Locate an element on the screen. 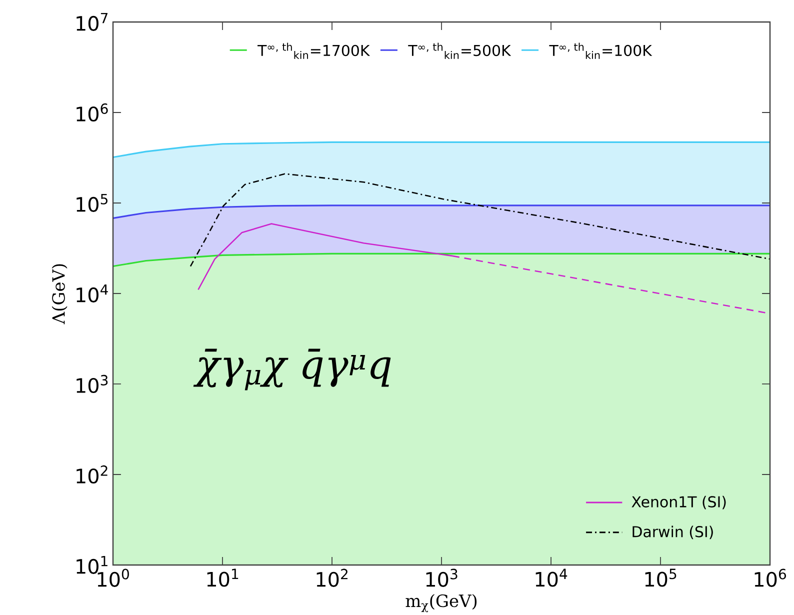 The height and width of the screenshot is (615, 794). y-tick-label: 10$^{7}$ is located at coordinates (92, 21).